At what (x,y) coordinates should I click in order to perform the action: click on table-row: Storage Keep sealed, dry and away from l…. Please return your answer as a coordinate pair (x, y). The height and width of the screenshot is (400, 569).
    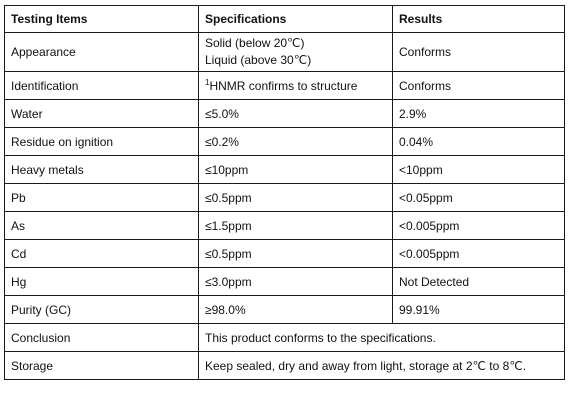
    Looking at the image, I should click on (284, 365).